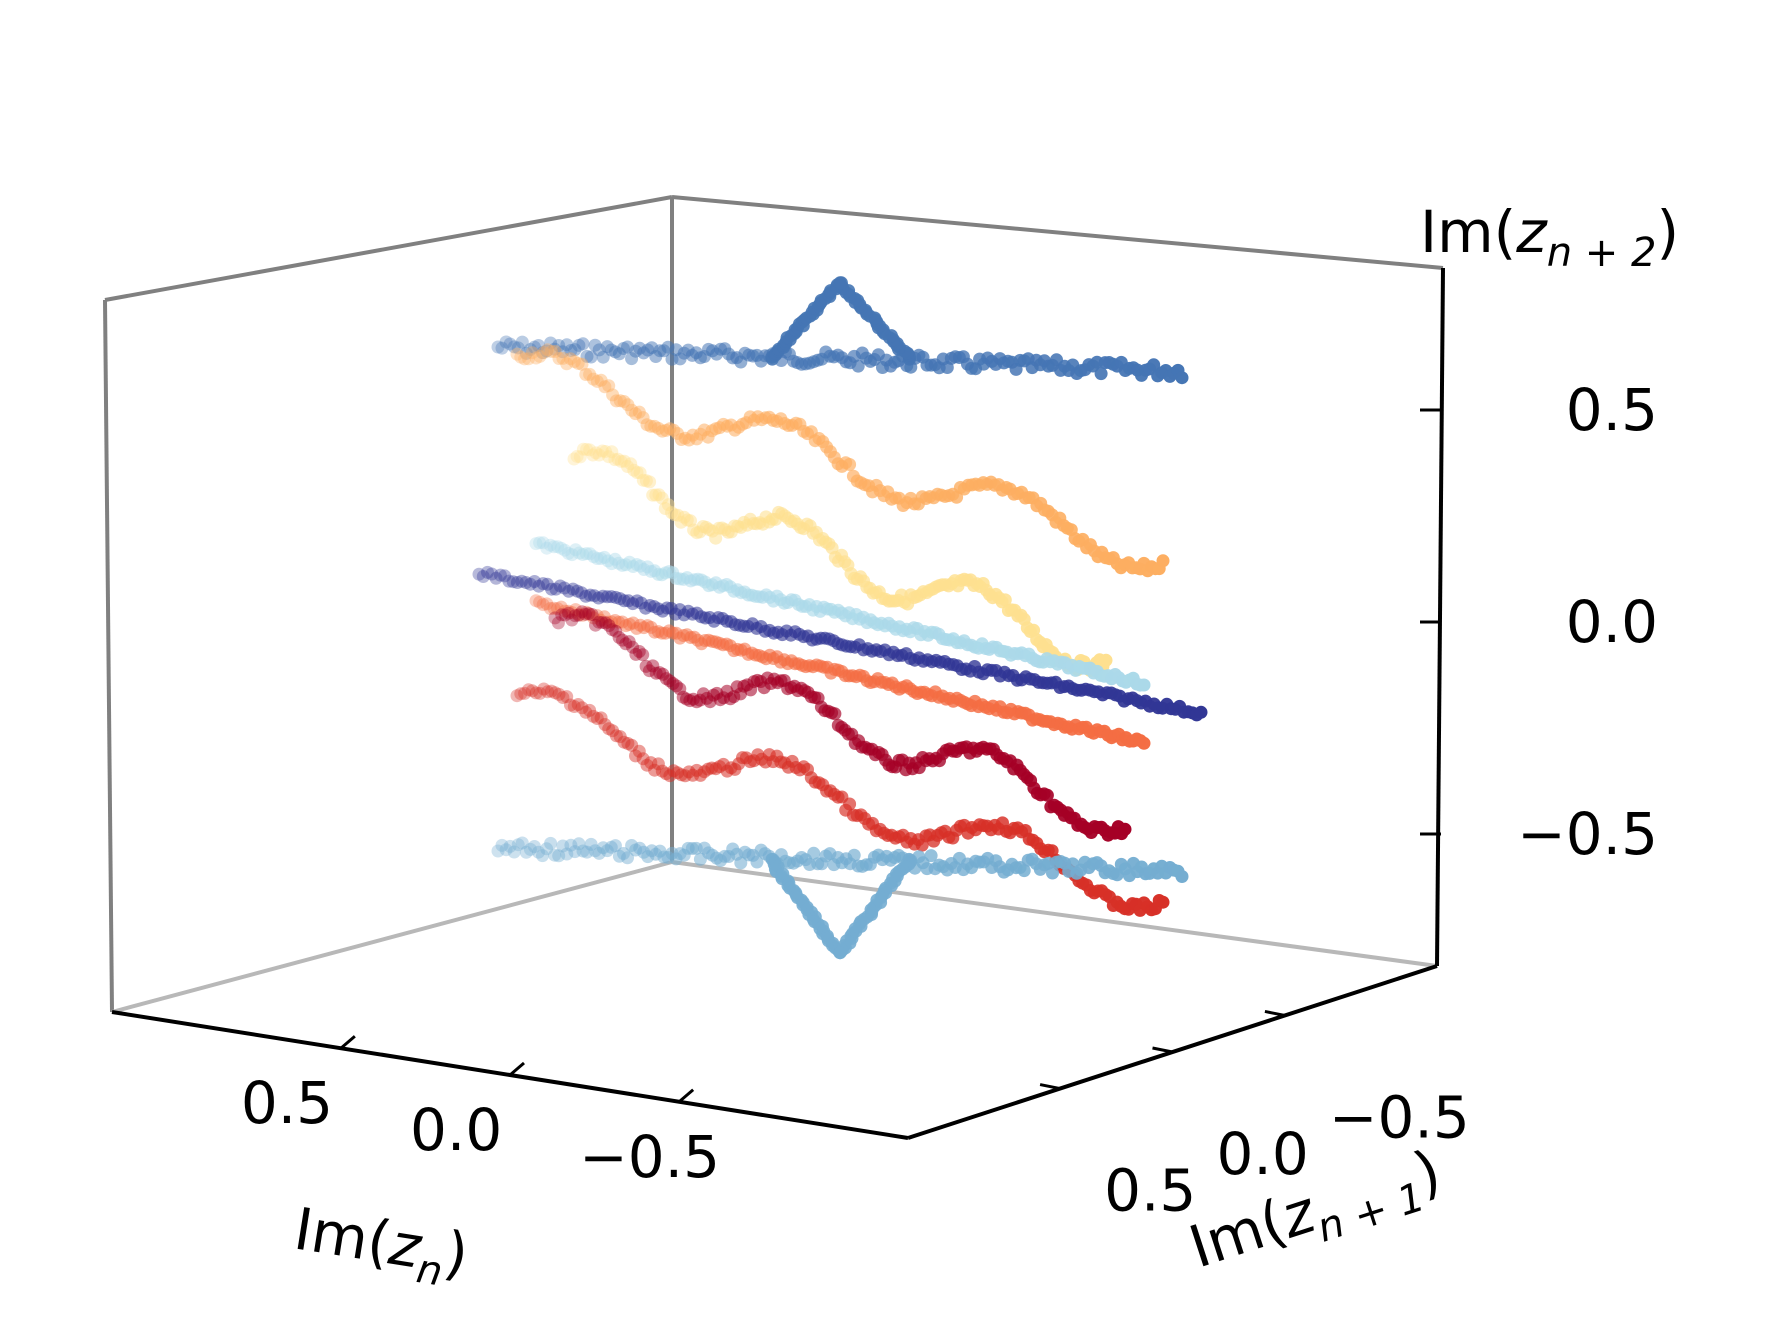 This screenshot has height=1333, width=1778. Describe the element at coordinates (388, 248) in the screenshot. I see `back-top-left-edge` at that location.